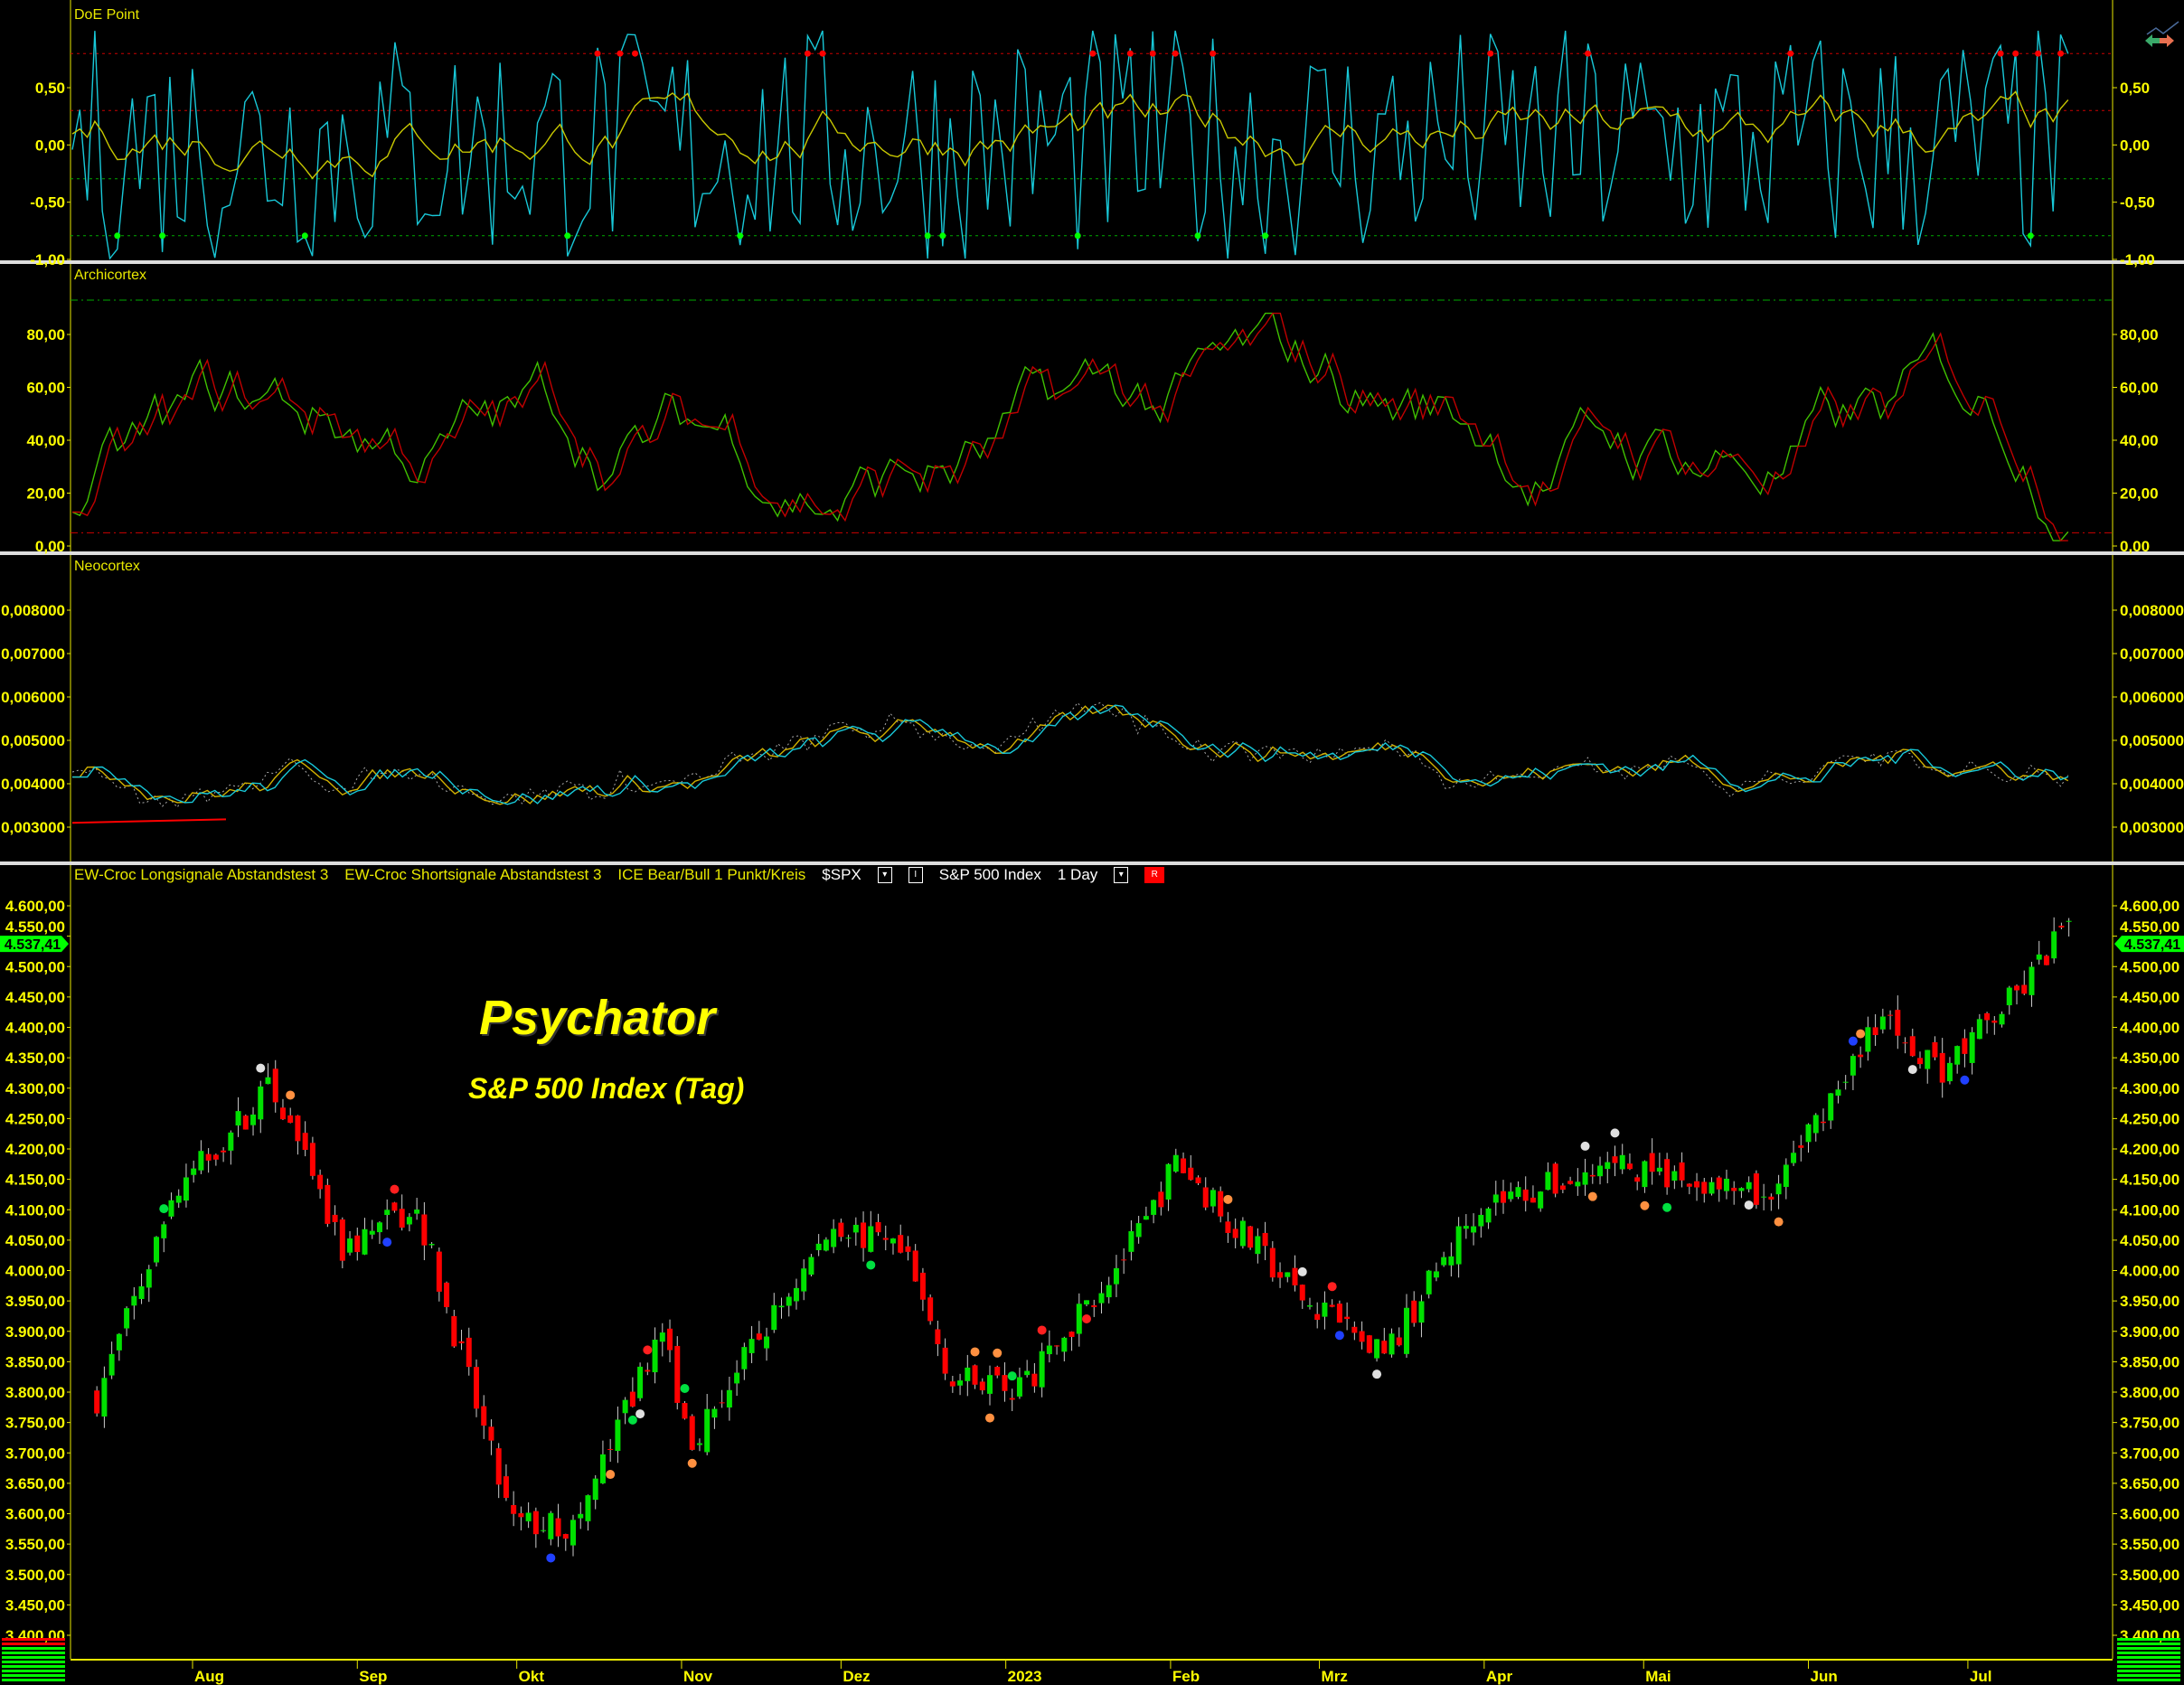 This screenshot has height=1685, width=2184. What do you see at coordinates (989, 874) in the screenshot?
I see `instrument-name: S&P 500 Index` at bounding box center [989, 874].